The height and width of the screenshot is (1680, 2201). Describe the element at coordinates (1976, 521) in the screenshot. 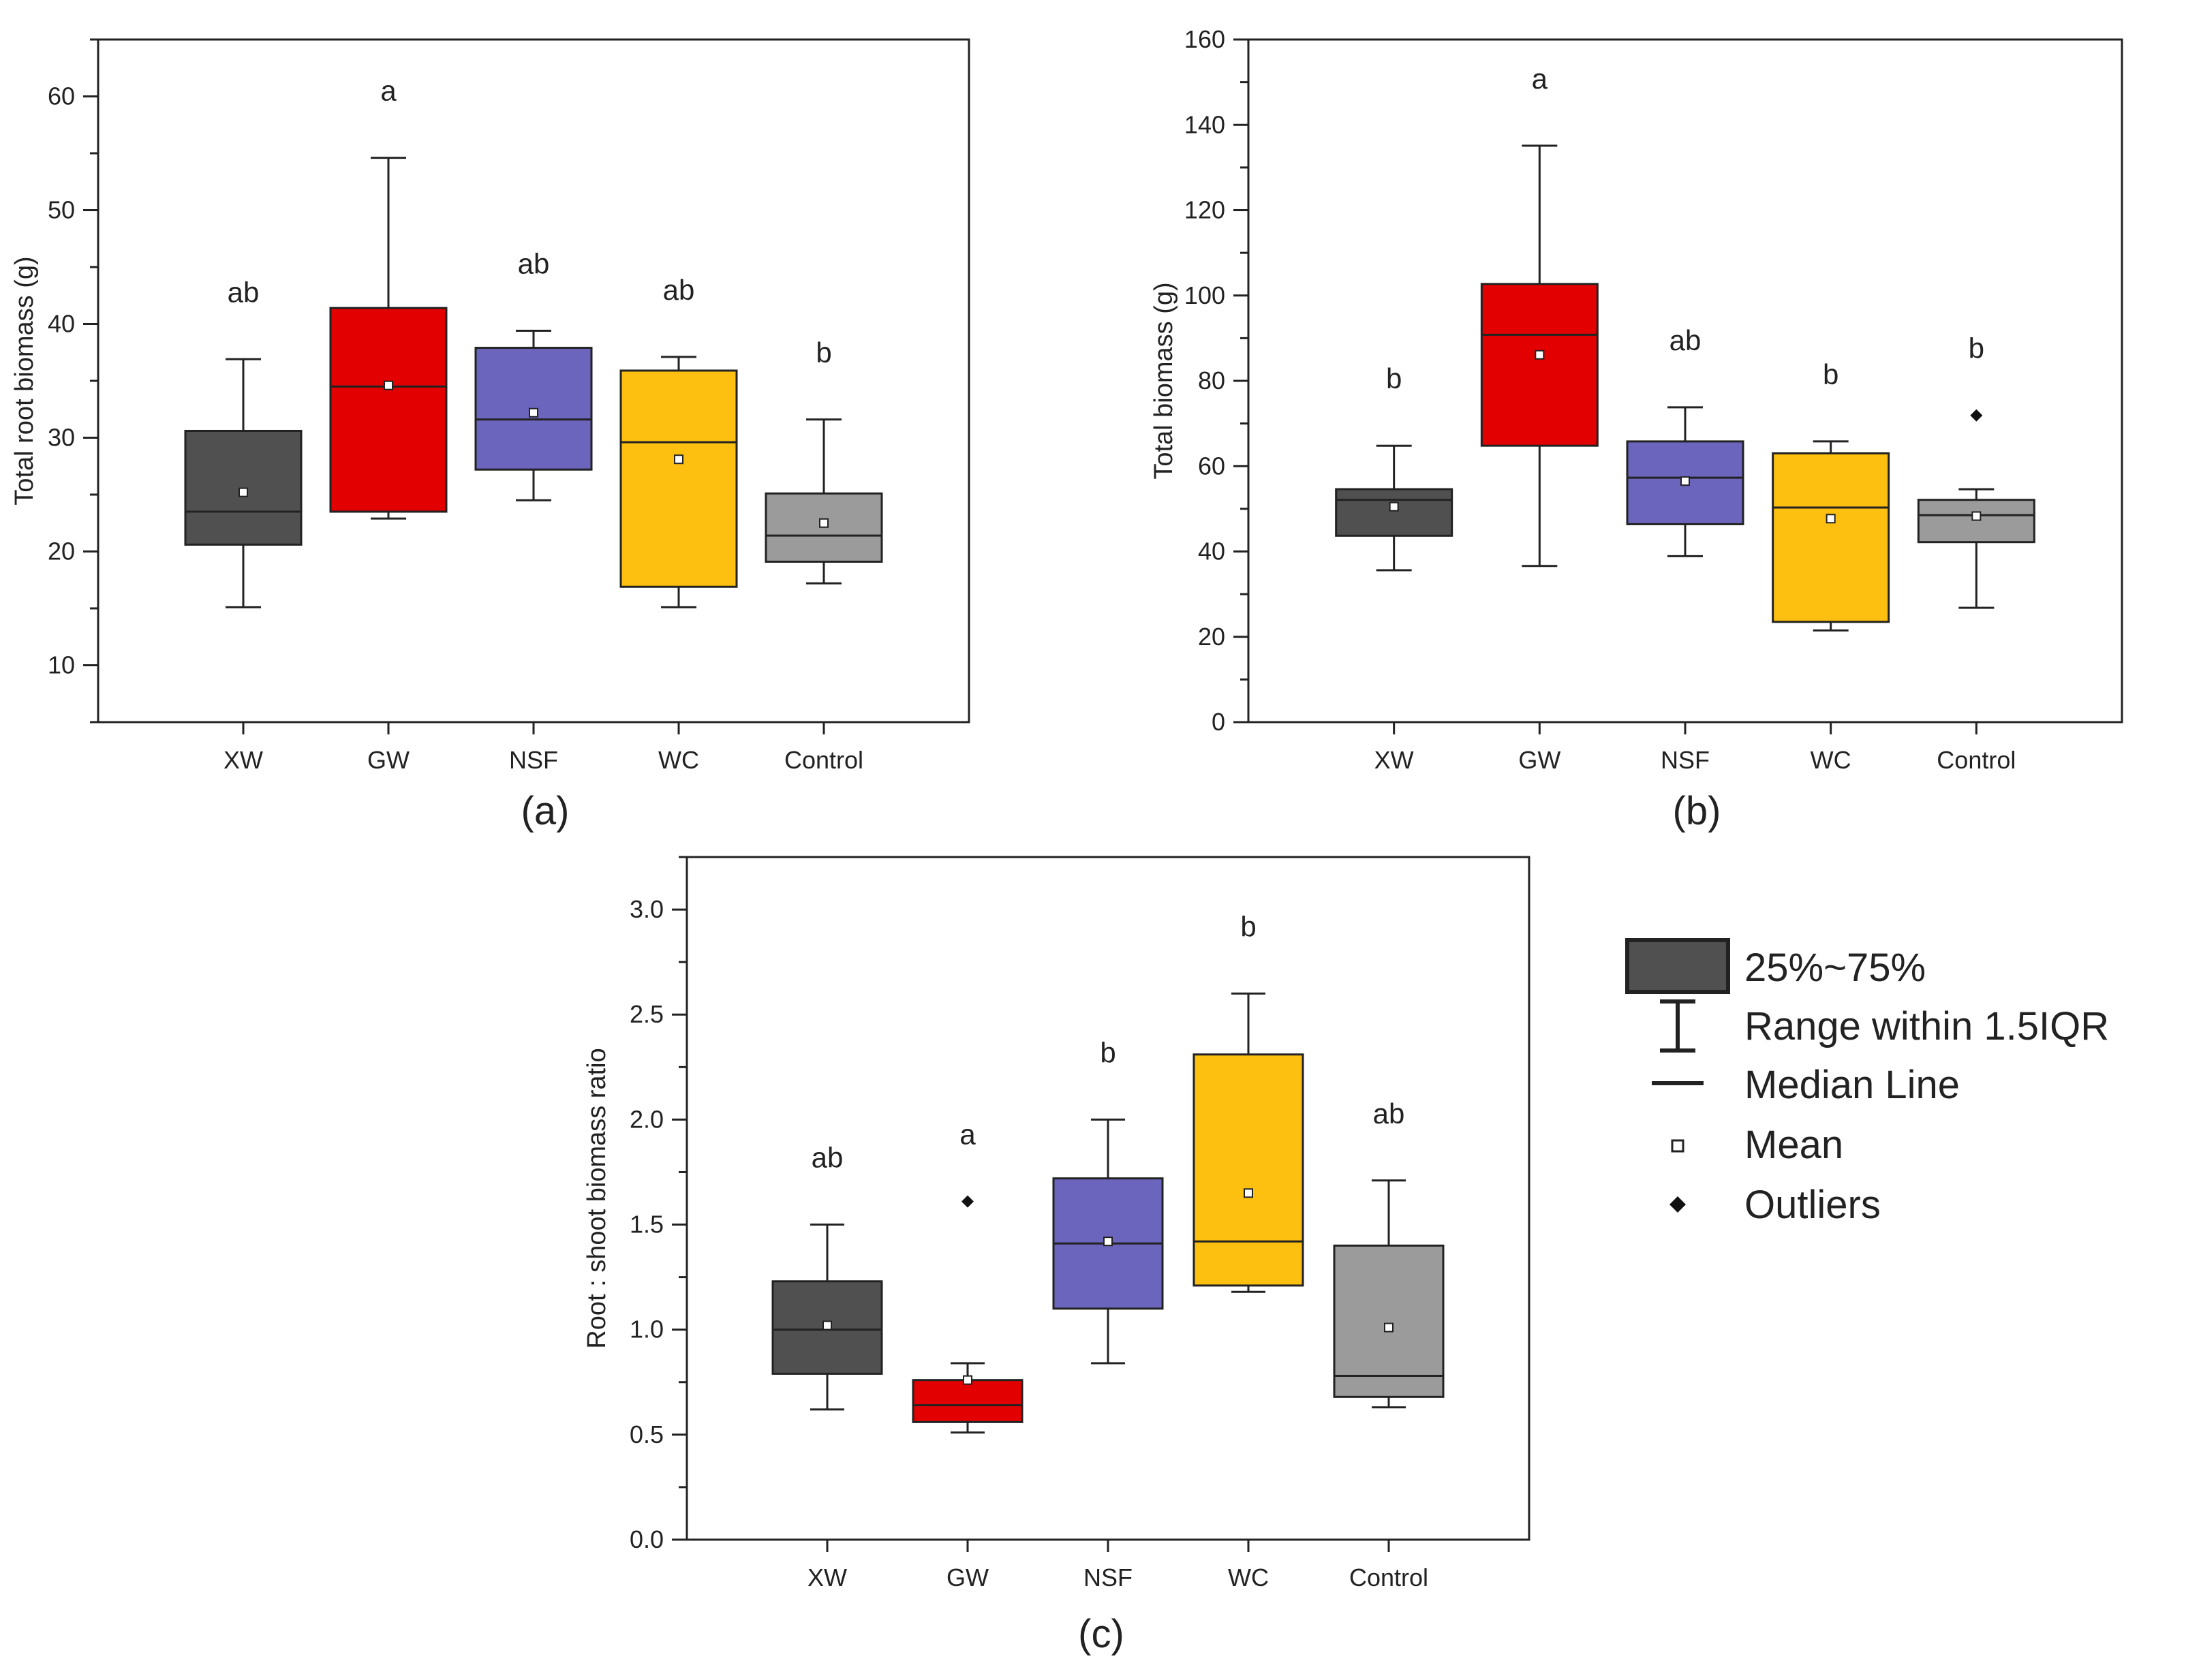

I see `panel-b-box-control` at that location.